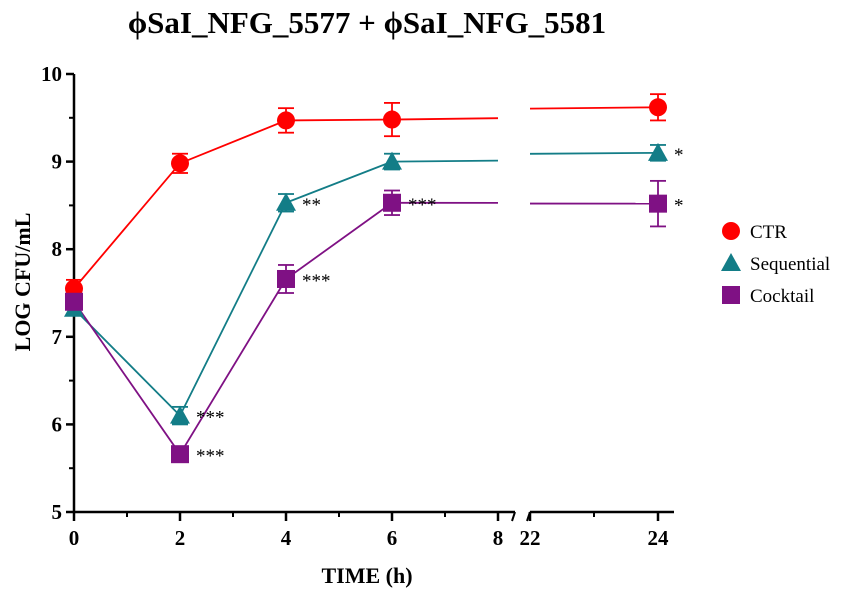  Describe the element at coordinates (498, 538) in the screenshot. I see `x-tick-label: 8` at that location.